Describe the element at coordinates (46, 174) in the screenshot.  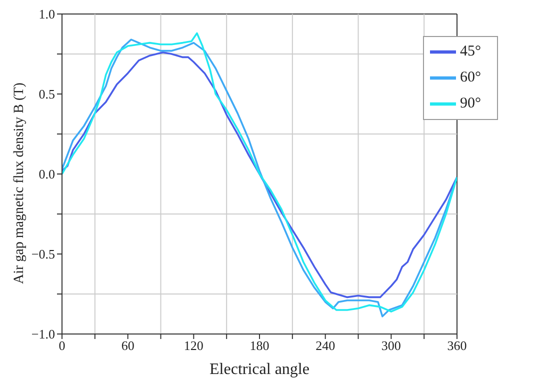
I see `y-tick-label: 0.0` at that location.